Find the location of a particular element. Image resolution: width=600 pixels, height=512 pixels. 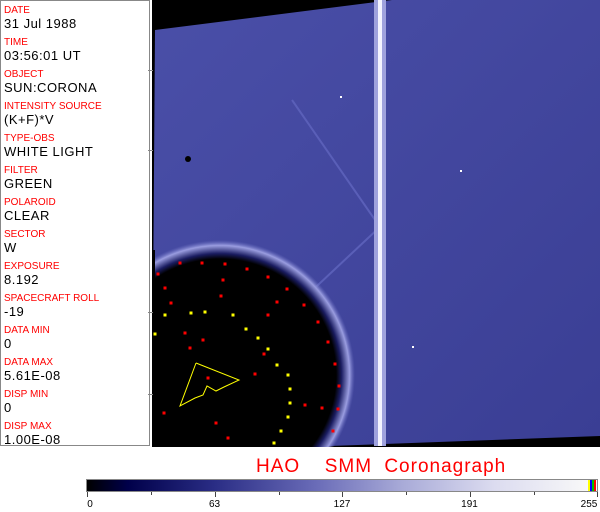

field-label: DATA MIN is located at coordinates (27, 330).